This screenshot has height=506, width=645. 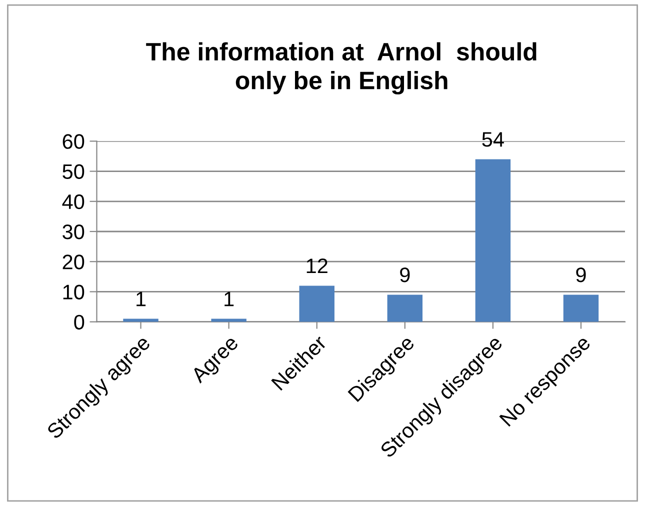 What do you see at coordinates (341, 68) in the screenshot?
I see `chart-title: The information at Arnol should only be in English` at bounding box center [341, 68].